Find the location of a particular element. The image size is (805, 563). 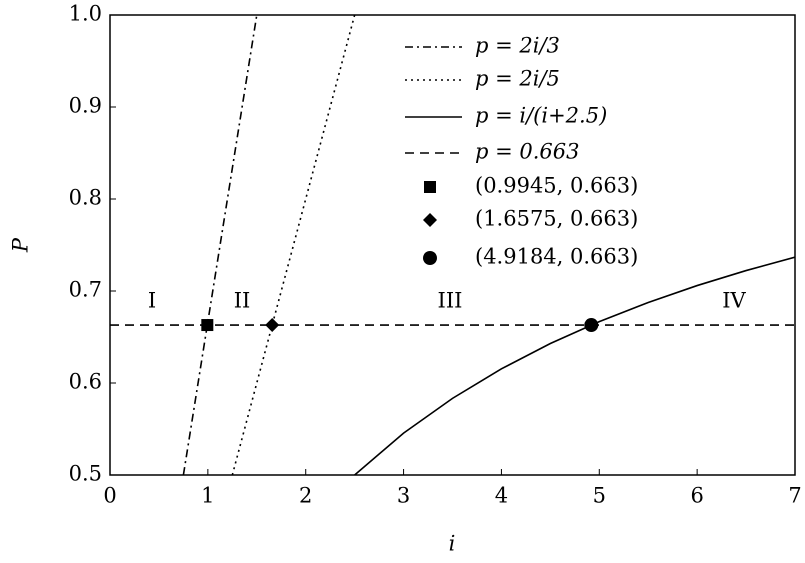

x-tick-label: 5 is located at coordinates (599, 496).